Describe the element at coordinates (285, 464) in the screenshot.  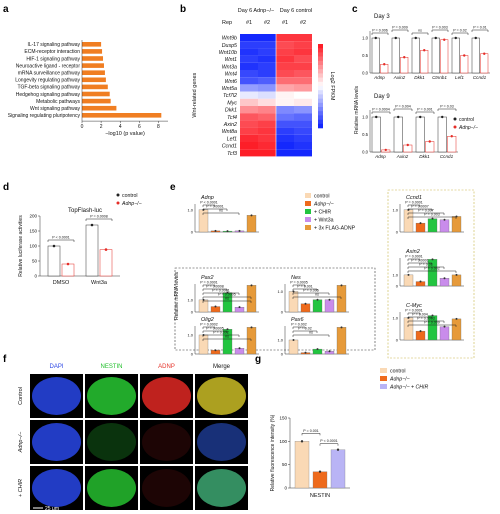
I see `y-tick-label: 50` at that location.